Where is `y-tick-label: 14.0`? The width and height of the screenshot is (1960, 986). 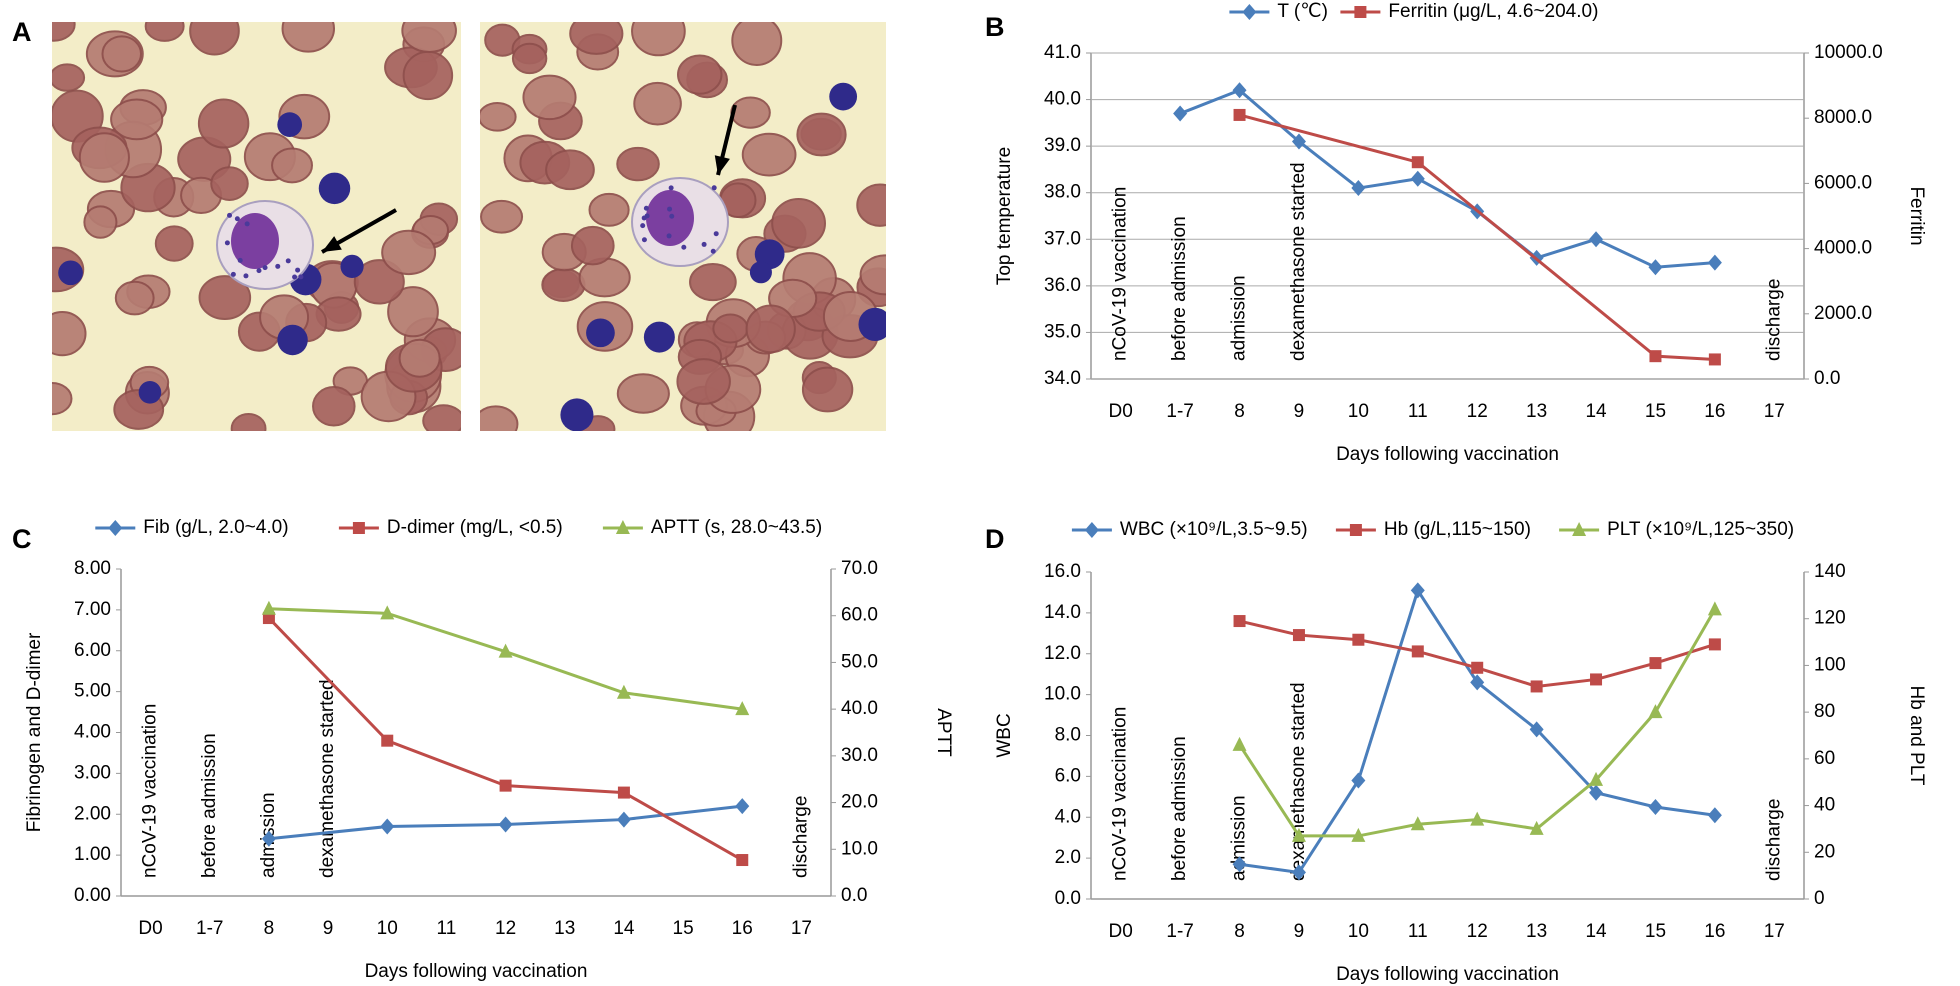 y-tick-label: 14.0 is located at coordinates (1062, 612).